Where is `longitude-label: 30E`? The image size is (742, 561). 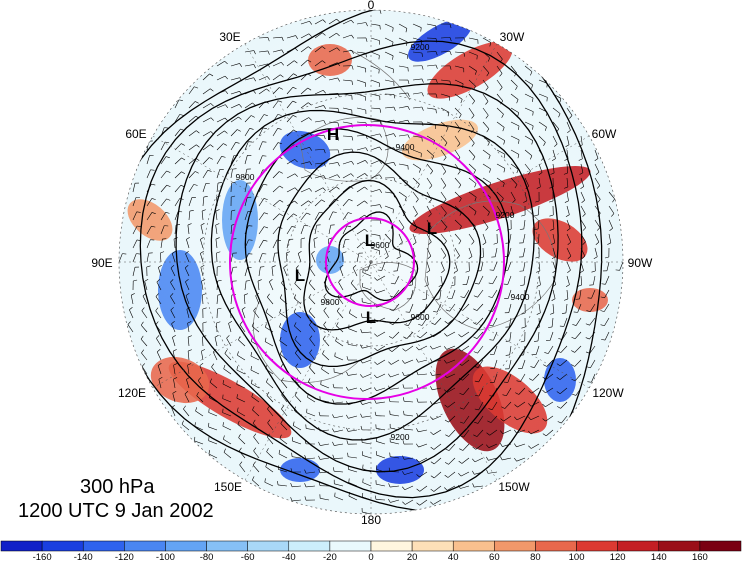
longitude-label: 30E is located at coordinates (229, 37).